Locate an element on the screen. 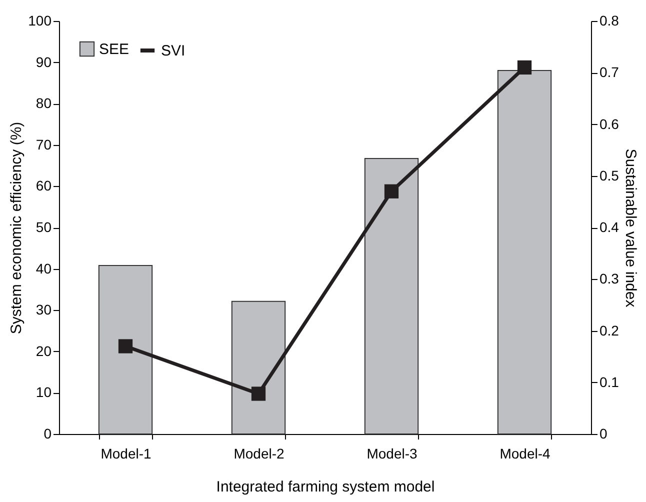 The image size is (646, 502). y2-tick-label: 0.4 is located at coordinates (610, 227).